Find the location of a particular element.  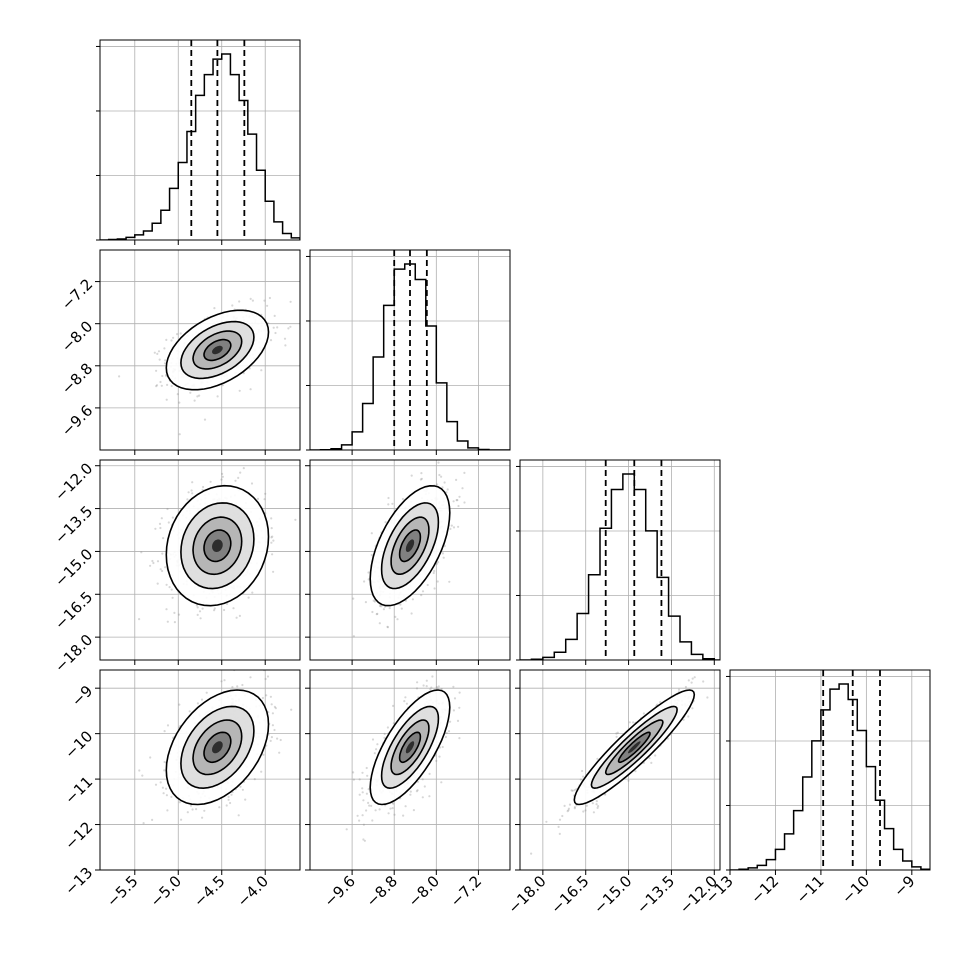

y-tick-label: −18.0 is located at coordinates (73, 653).